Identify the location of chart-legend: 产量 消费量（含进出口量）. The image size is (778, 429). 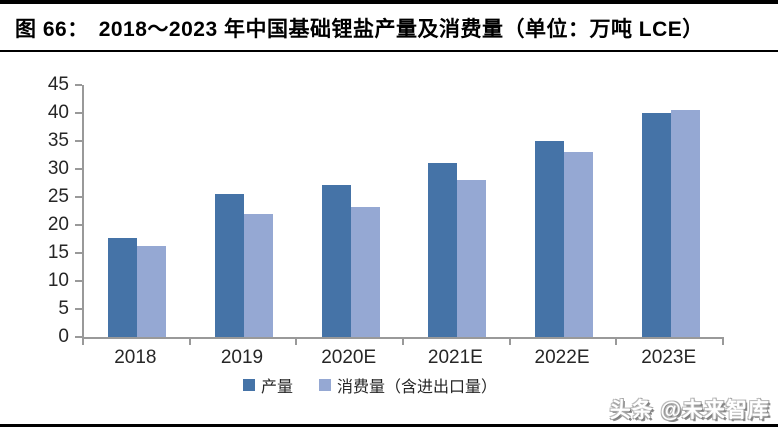
(370, 385).